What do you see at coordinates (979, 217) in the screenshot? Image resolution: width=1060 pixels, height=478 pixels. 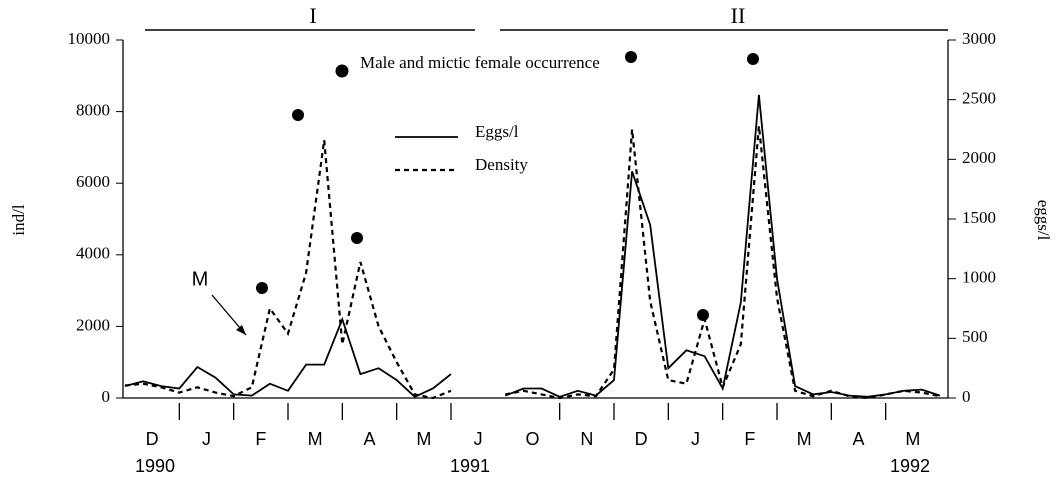 I see `y2-tick-label: 1500` at bounding box center [979, 217].